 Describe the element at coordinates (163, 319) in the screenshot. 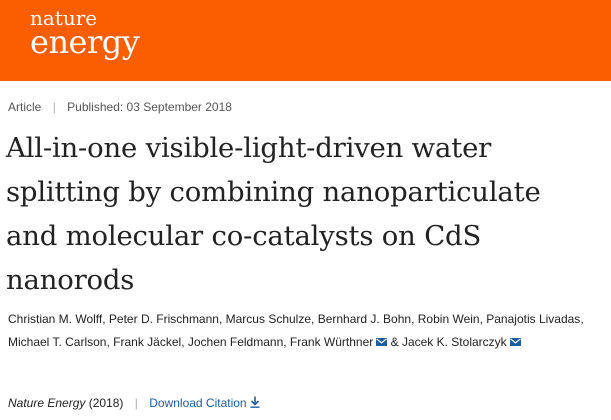

I see `author-link: Peter D. Frischmann` at that location.